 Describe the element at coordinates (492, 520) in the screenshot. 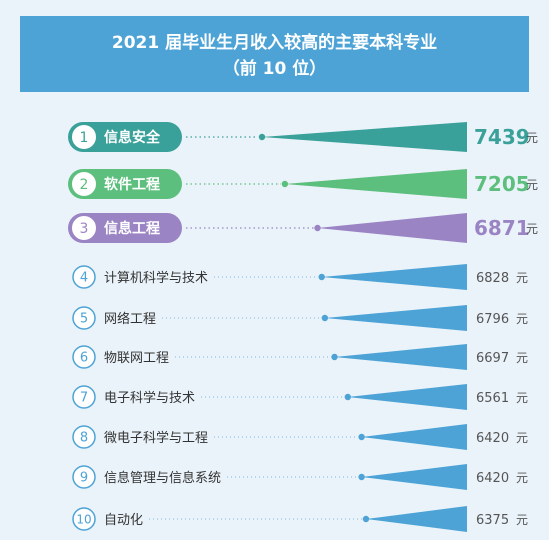

I see `value-label-10: 6375` at that location.